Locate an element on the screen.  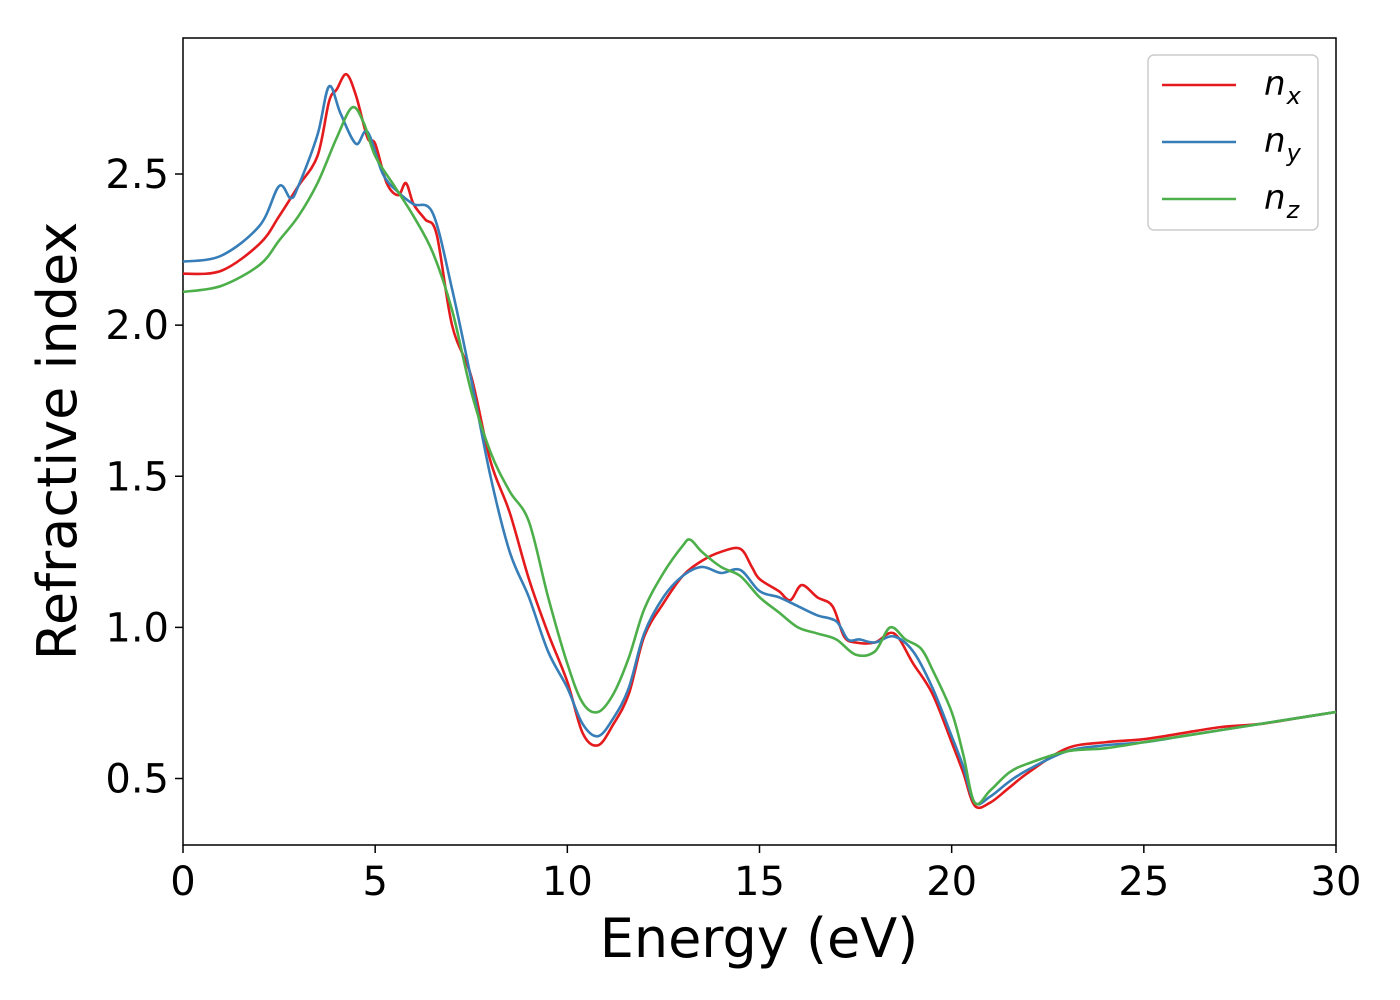
x-axis-title: Energy (eV) is located at coordinates (759, 938).